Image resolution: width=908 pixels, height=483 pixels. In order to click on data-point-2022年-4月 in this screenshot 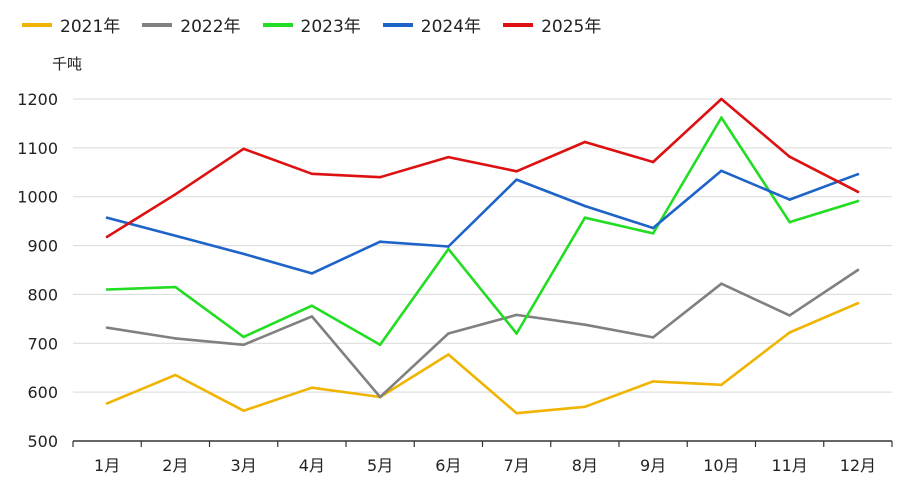, I will do `click(312, 316)`.